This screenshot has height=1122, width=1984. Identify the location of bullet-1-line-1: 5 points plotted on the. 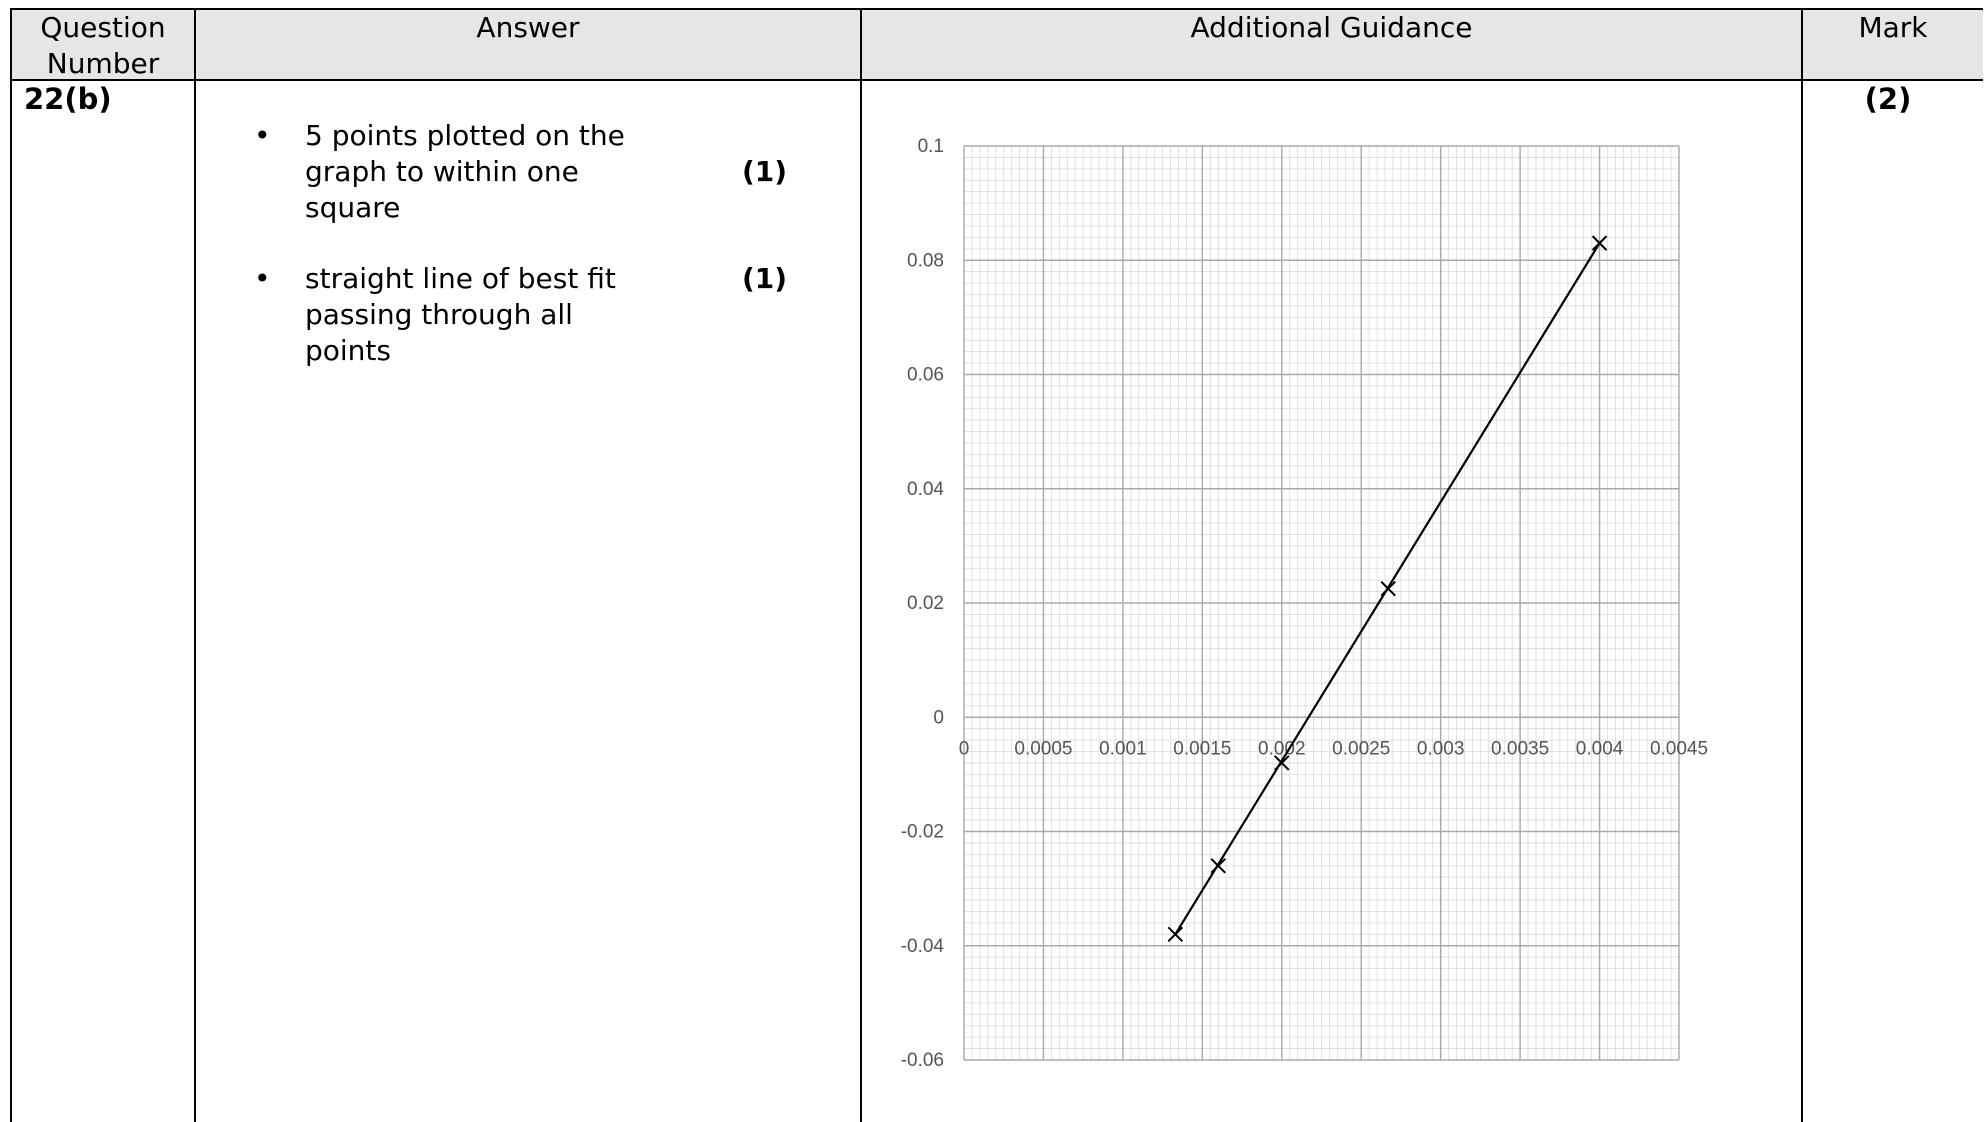
(465, 135).